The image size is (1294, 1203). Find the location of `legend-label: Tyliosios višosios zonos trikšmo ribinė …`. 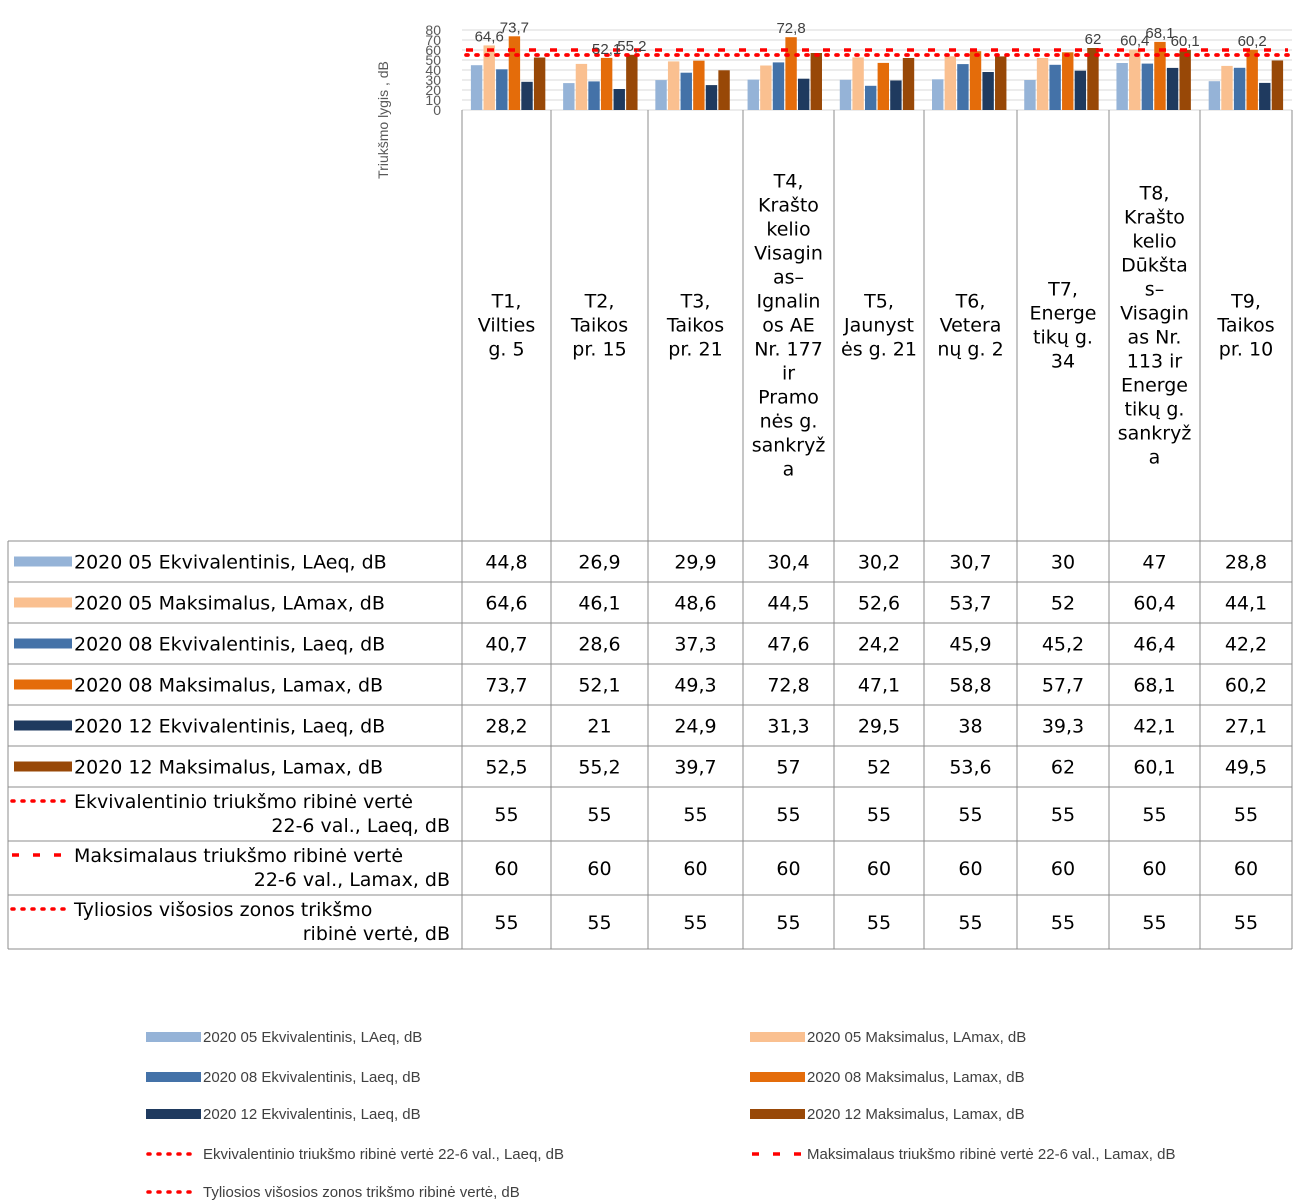

legend-label: Tyliosios višosios zonos trikšmo ribinė … is located at coordinates (361, 1192).